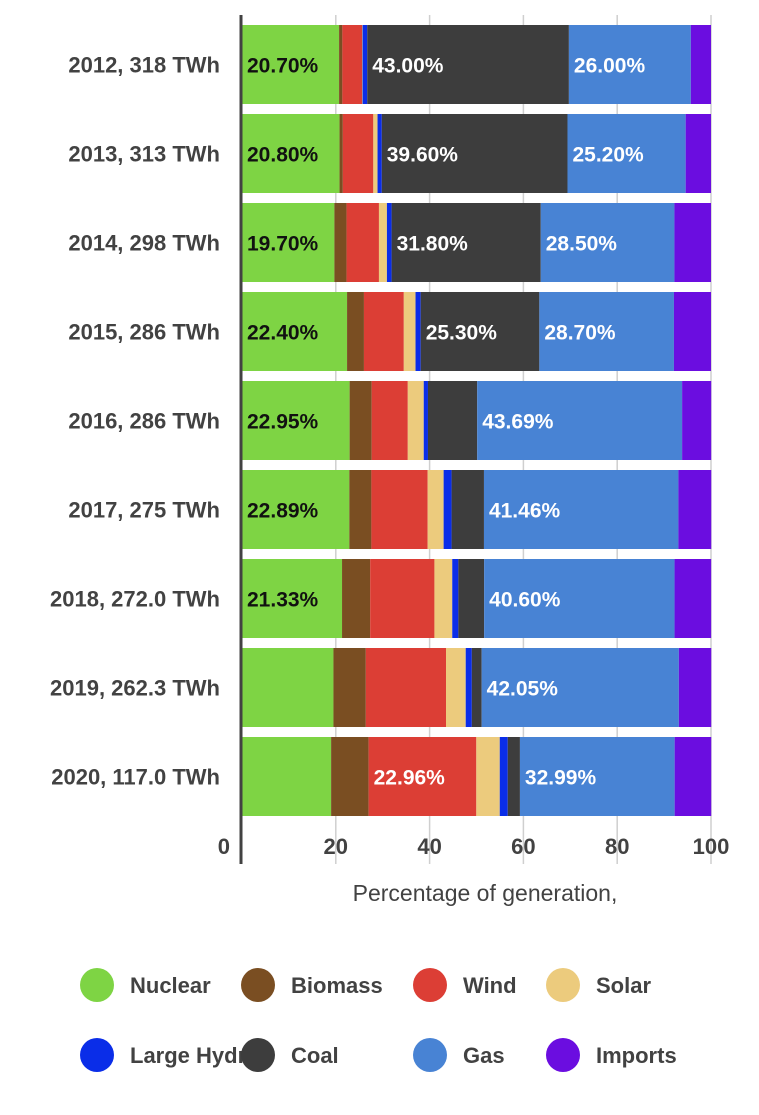 The height and width of the screenshot is (1115, 759). Describe the element at coordinates (290, 1055) in the screenshot. I see `legend-item-coal: Coal` at that location.